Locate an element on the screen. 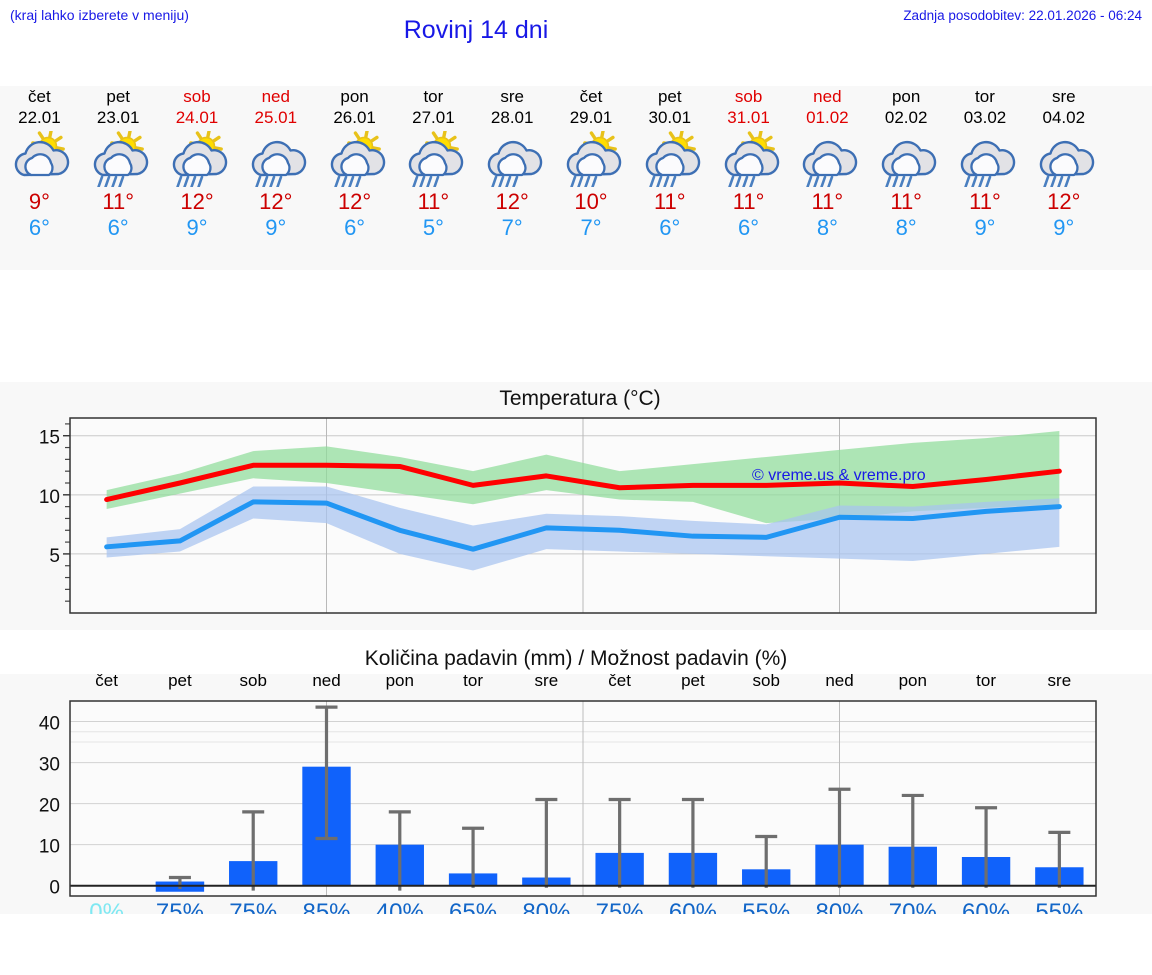 This screenshot has height=975, width=1152. day-date: 25.01 is located at coordinates (276, 117).